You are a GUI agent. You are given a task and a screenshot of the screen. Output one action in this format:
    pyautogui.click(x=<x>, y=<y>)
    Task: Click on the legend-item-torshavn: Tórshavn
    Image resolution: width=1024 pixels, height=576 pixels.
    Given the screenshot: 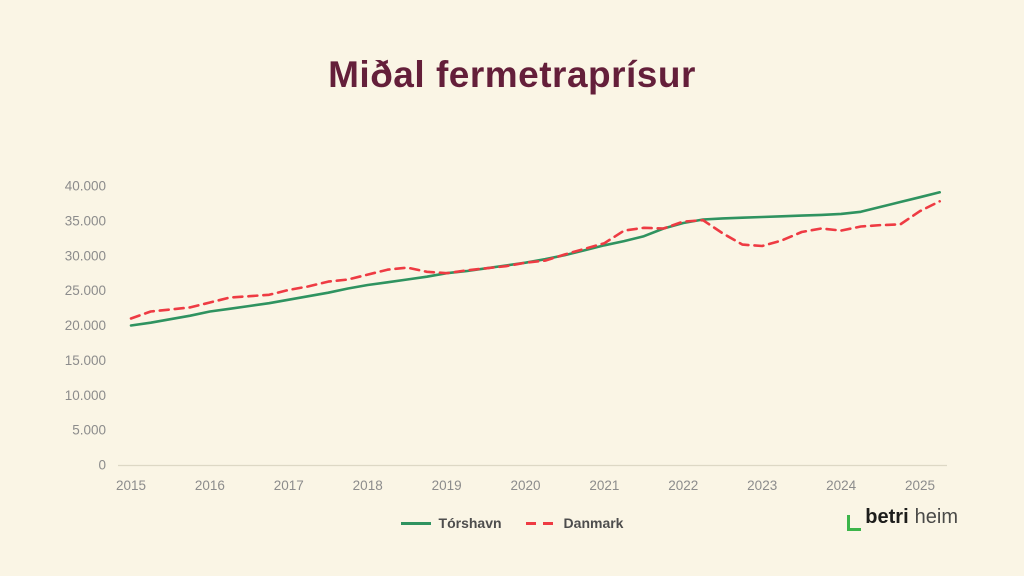 What is the action you would take?
    pyautogui.click(x=451, y=523)
    